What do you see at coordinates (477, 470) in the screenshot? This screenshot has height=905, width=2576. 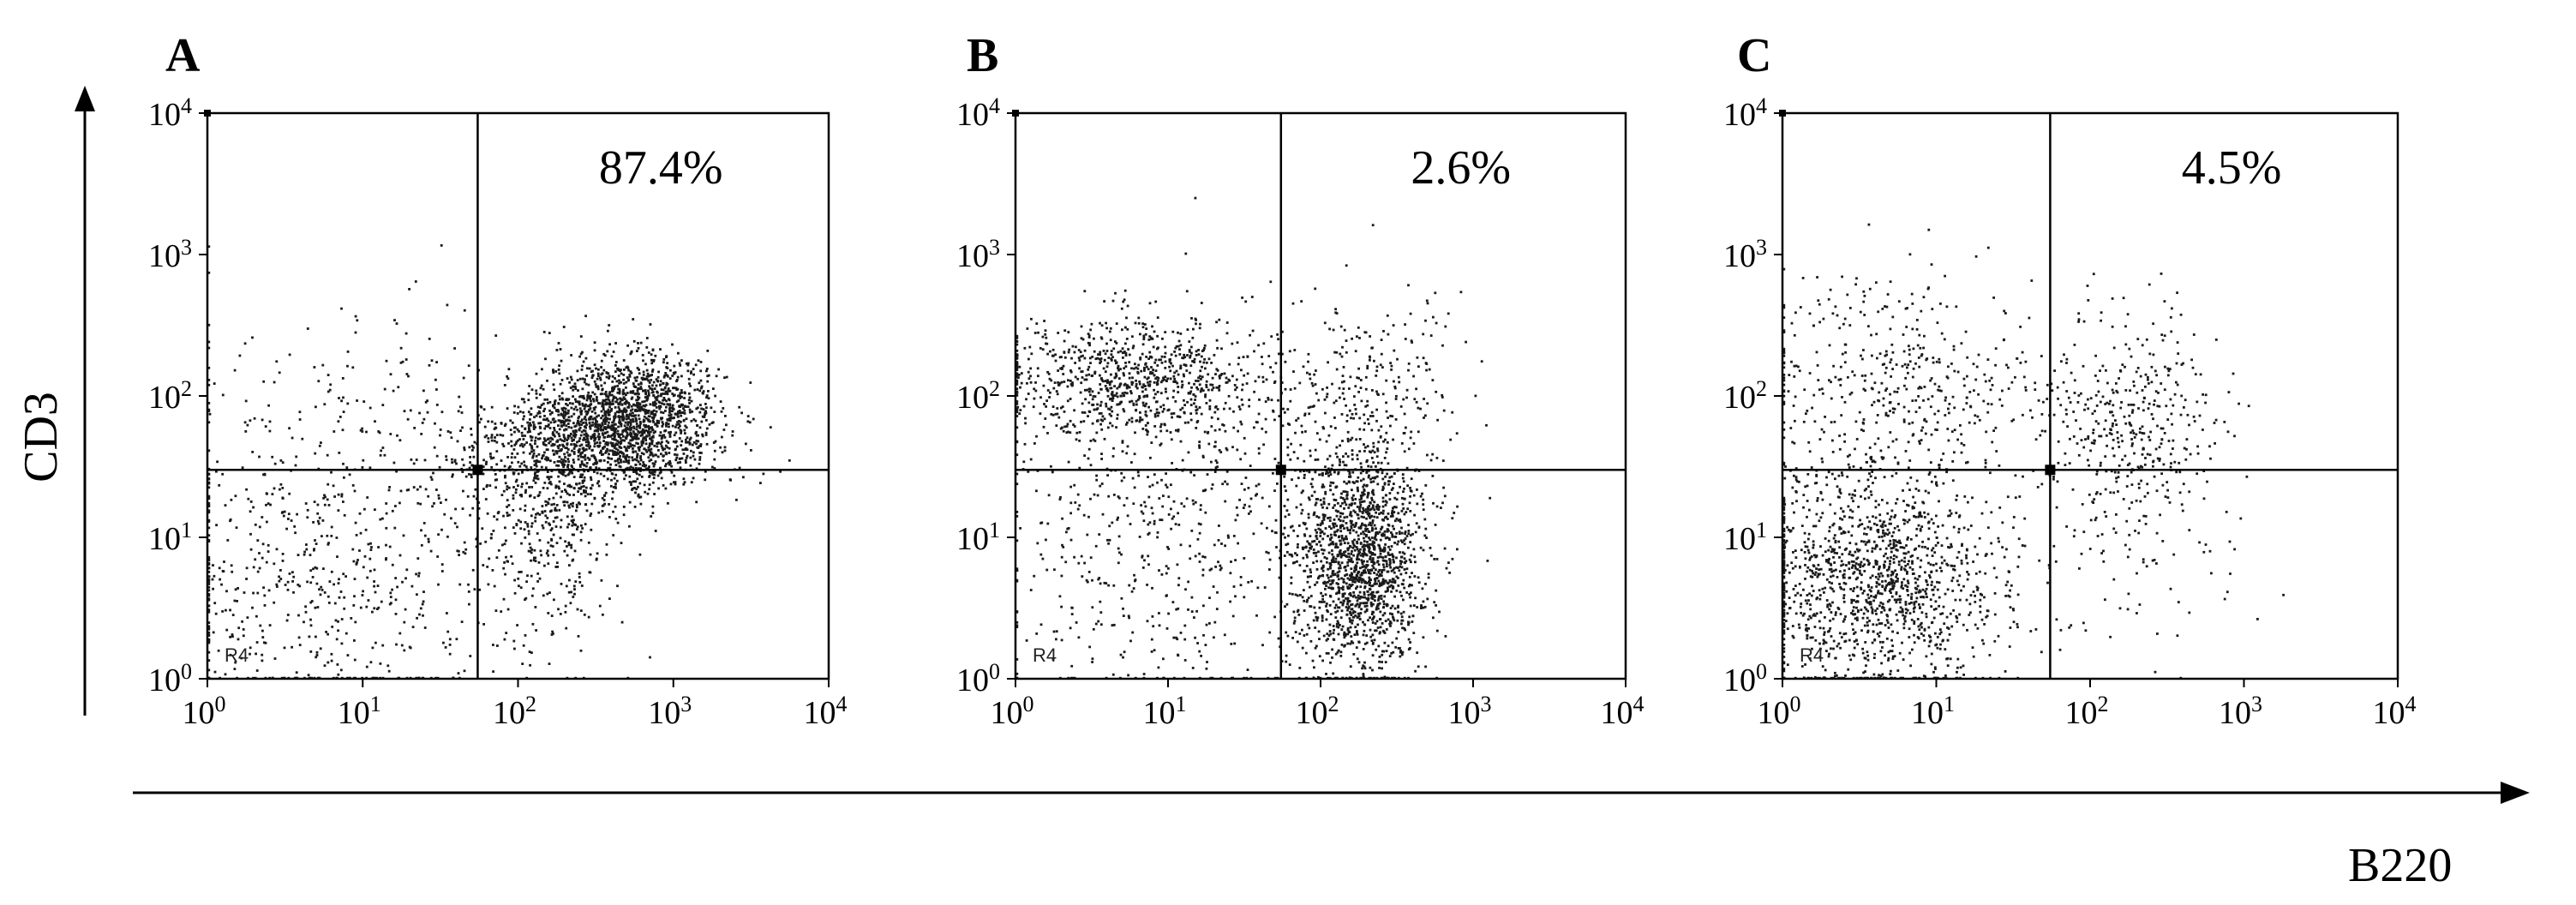 I see `gate-center-handle` at bounding box center [477, 470].